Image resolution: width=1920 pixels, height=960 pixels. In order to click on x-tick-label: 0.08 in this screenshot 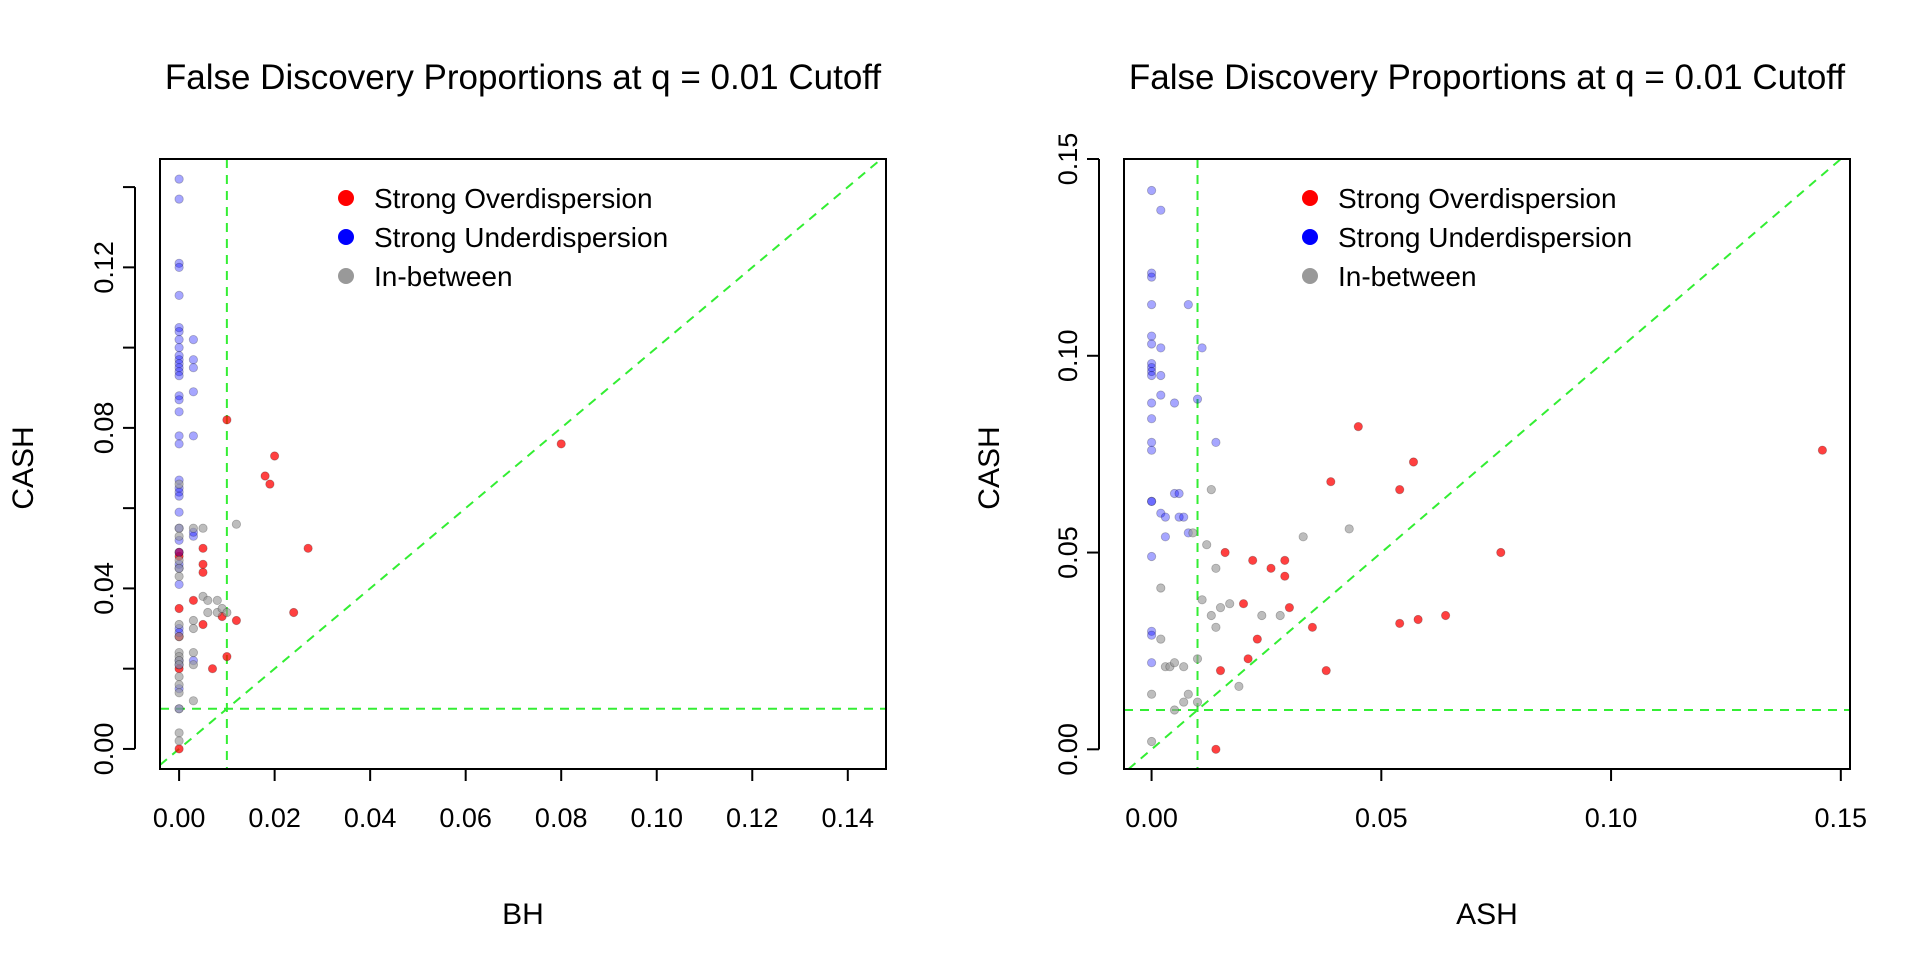, I will do `click(561, 818)`.